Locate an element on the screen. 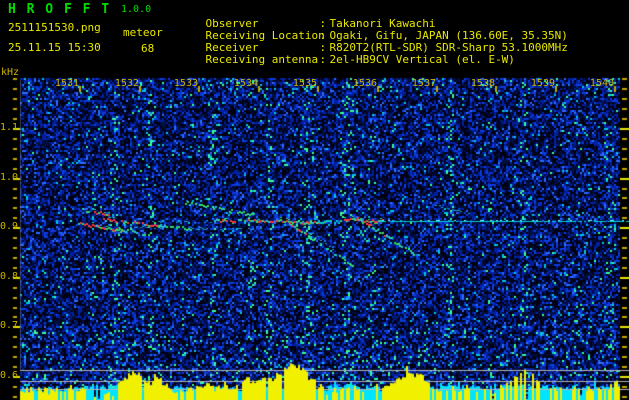 The width and height of the screenshot is (629, 400). filename-label: 2511151530.png is located at coordinates (54, 27).